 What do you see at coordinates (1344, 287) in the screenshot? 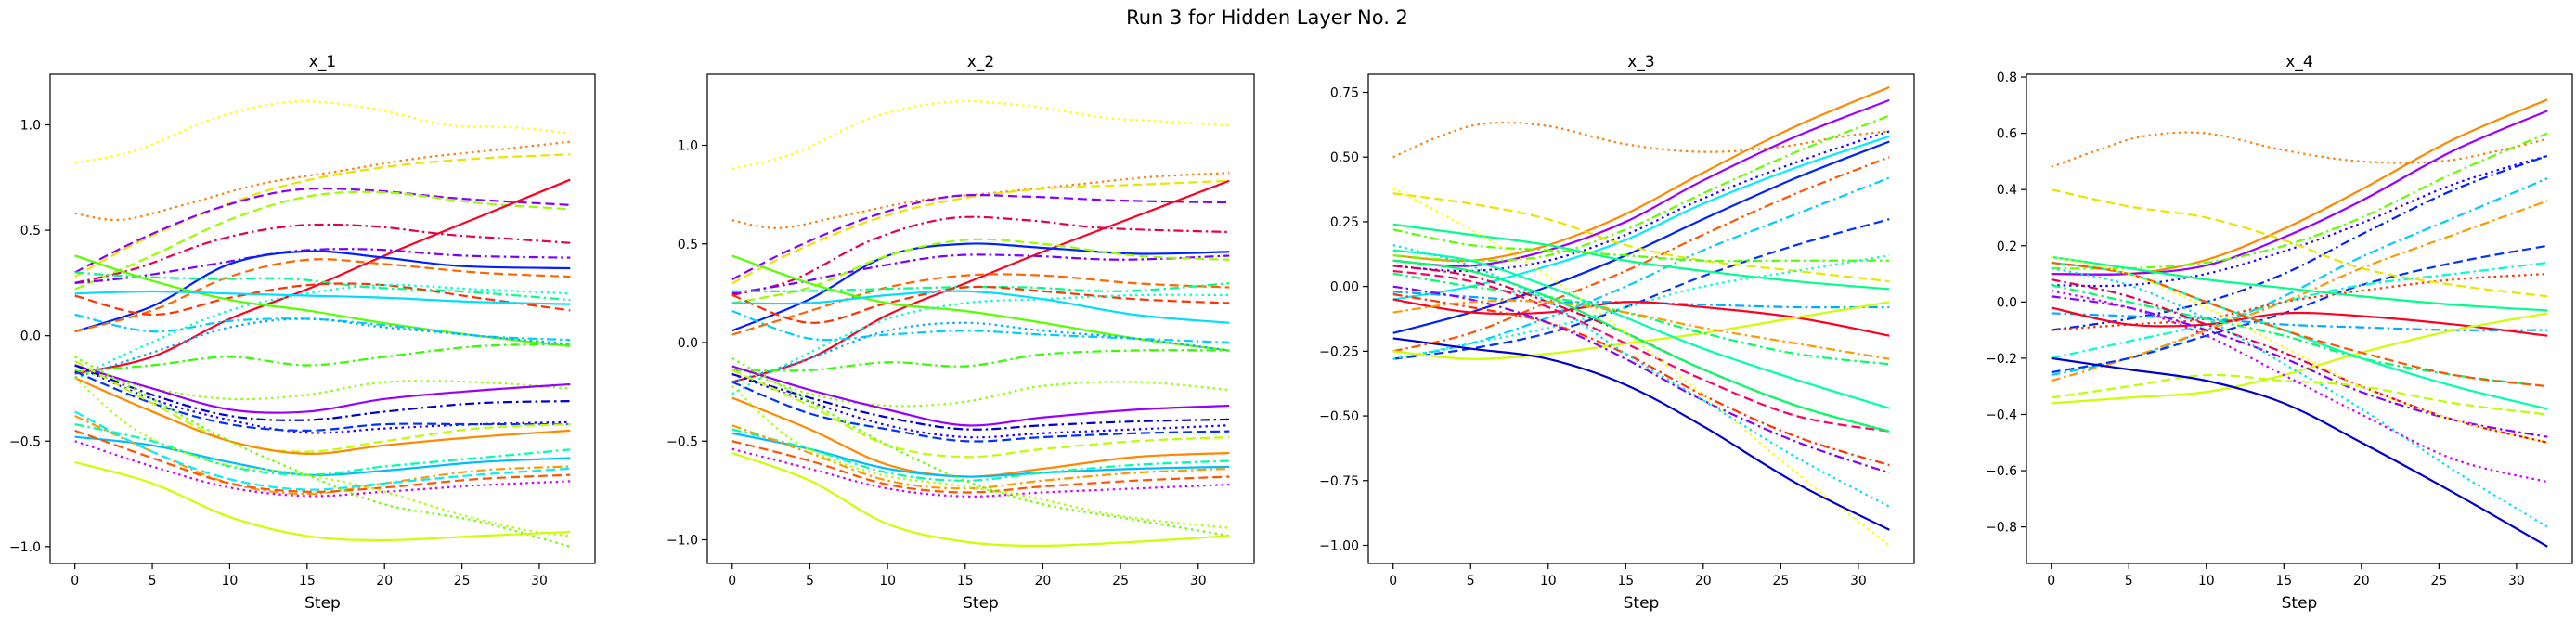
I see `y-tick-label: 0.00` at bounding box center [1344, 287].